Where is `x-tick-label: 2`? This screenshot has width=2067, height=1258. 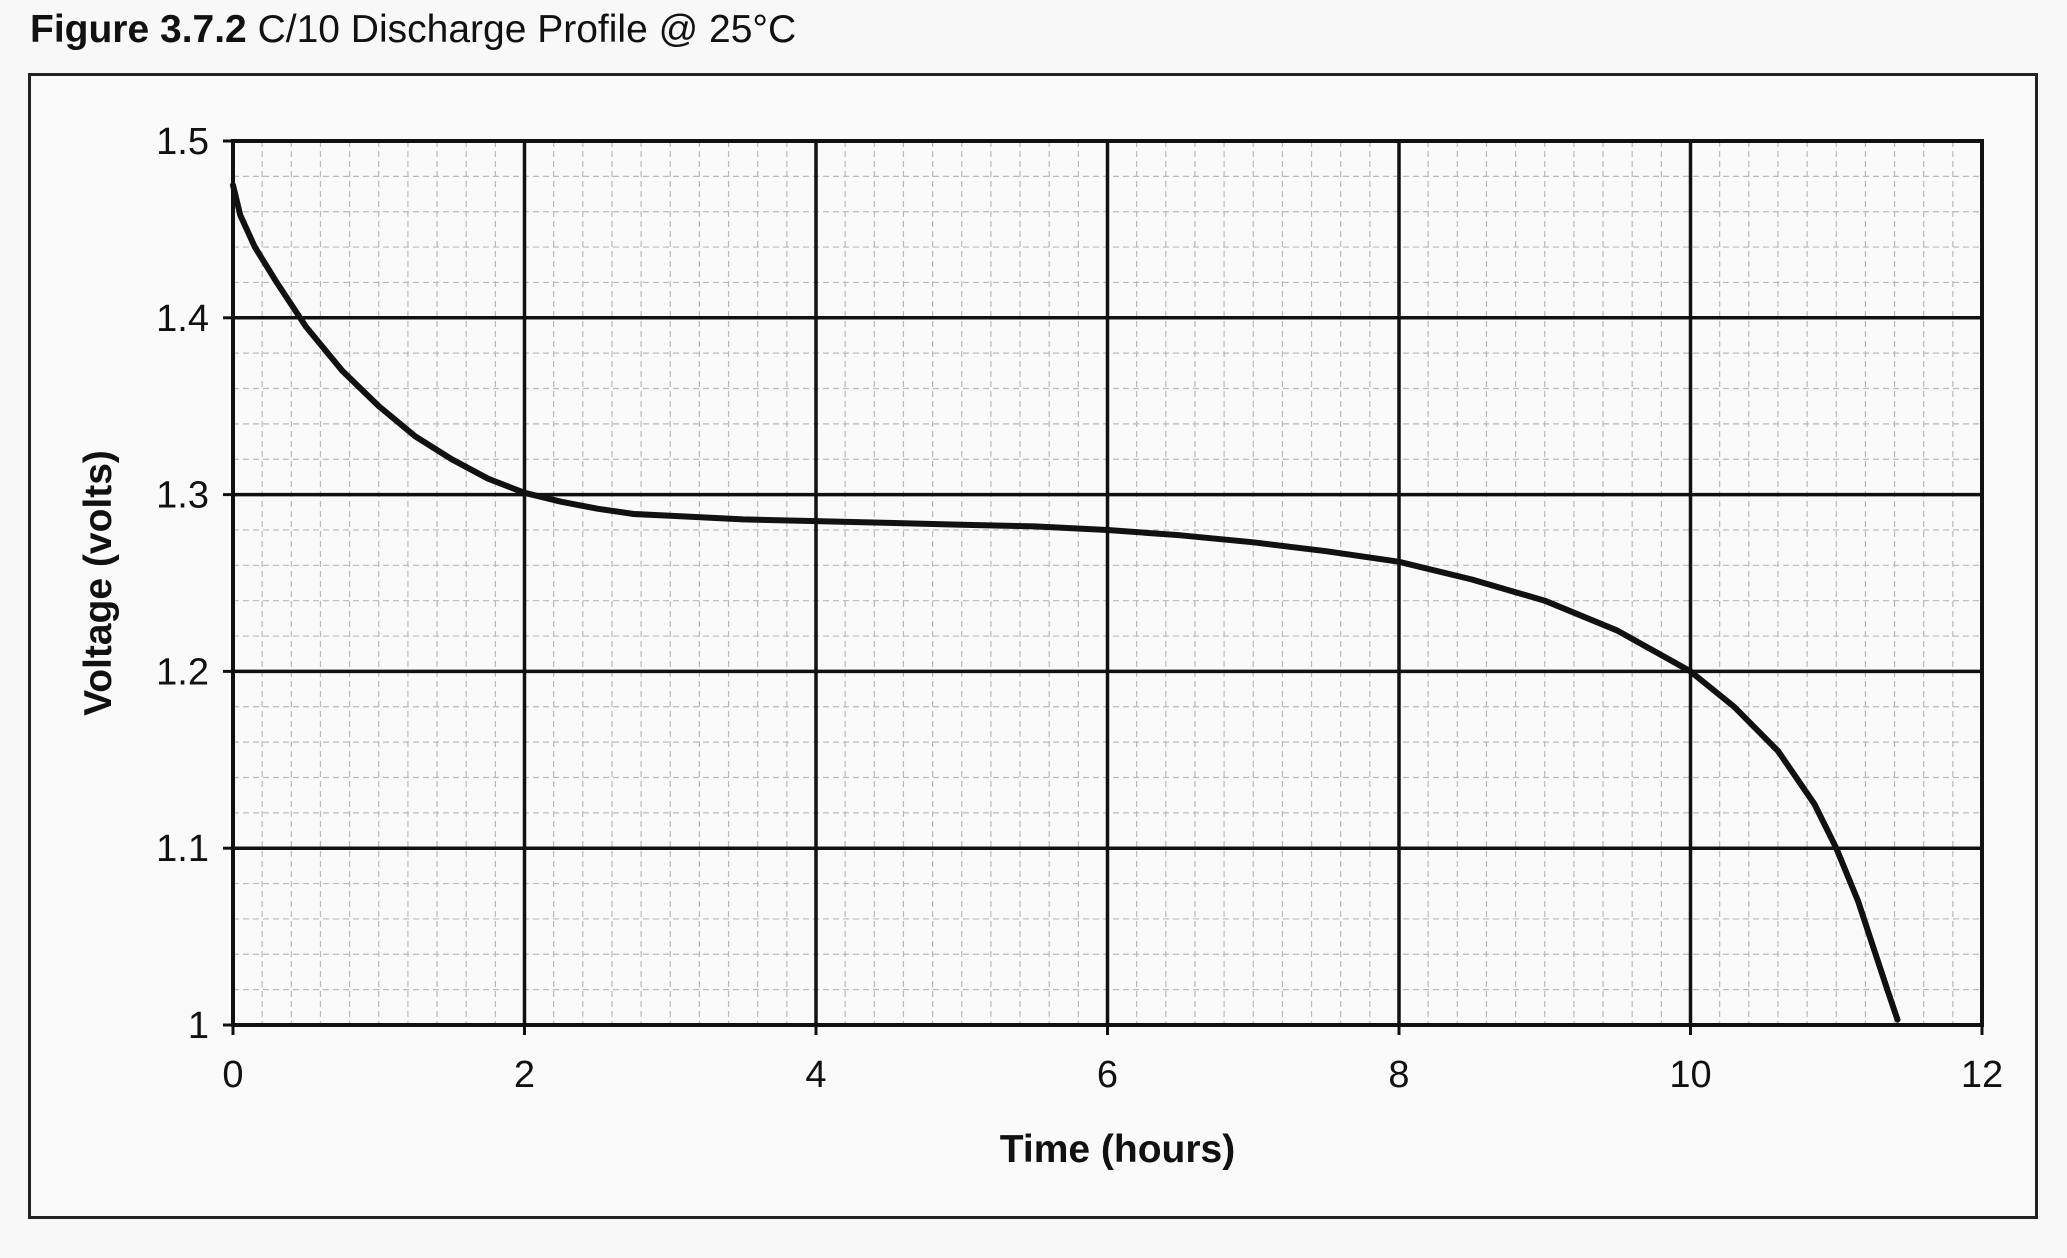
x-tick-label: 2 is located at coordinates (524, 1075).